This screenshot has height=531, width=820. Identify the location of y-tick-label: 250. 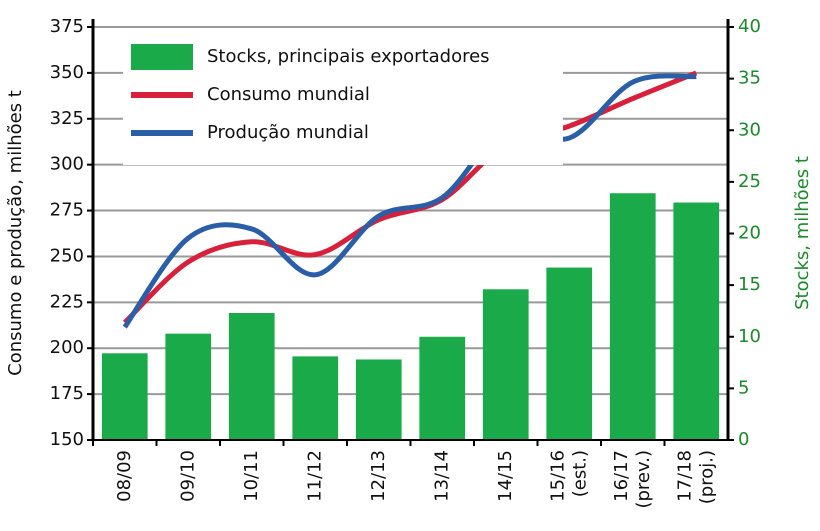
(67, 255).